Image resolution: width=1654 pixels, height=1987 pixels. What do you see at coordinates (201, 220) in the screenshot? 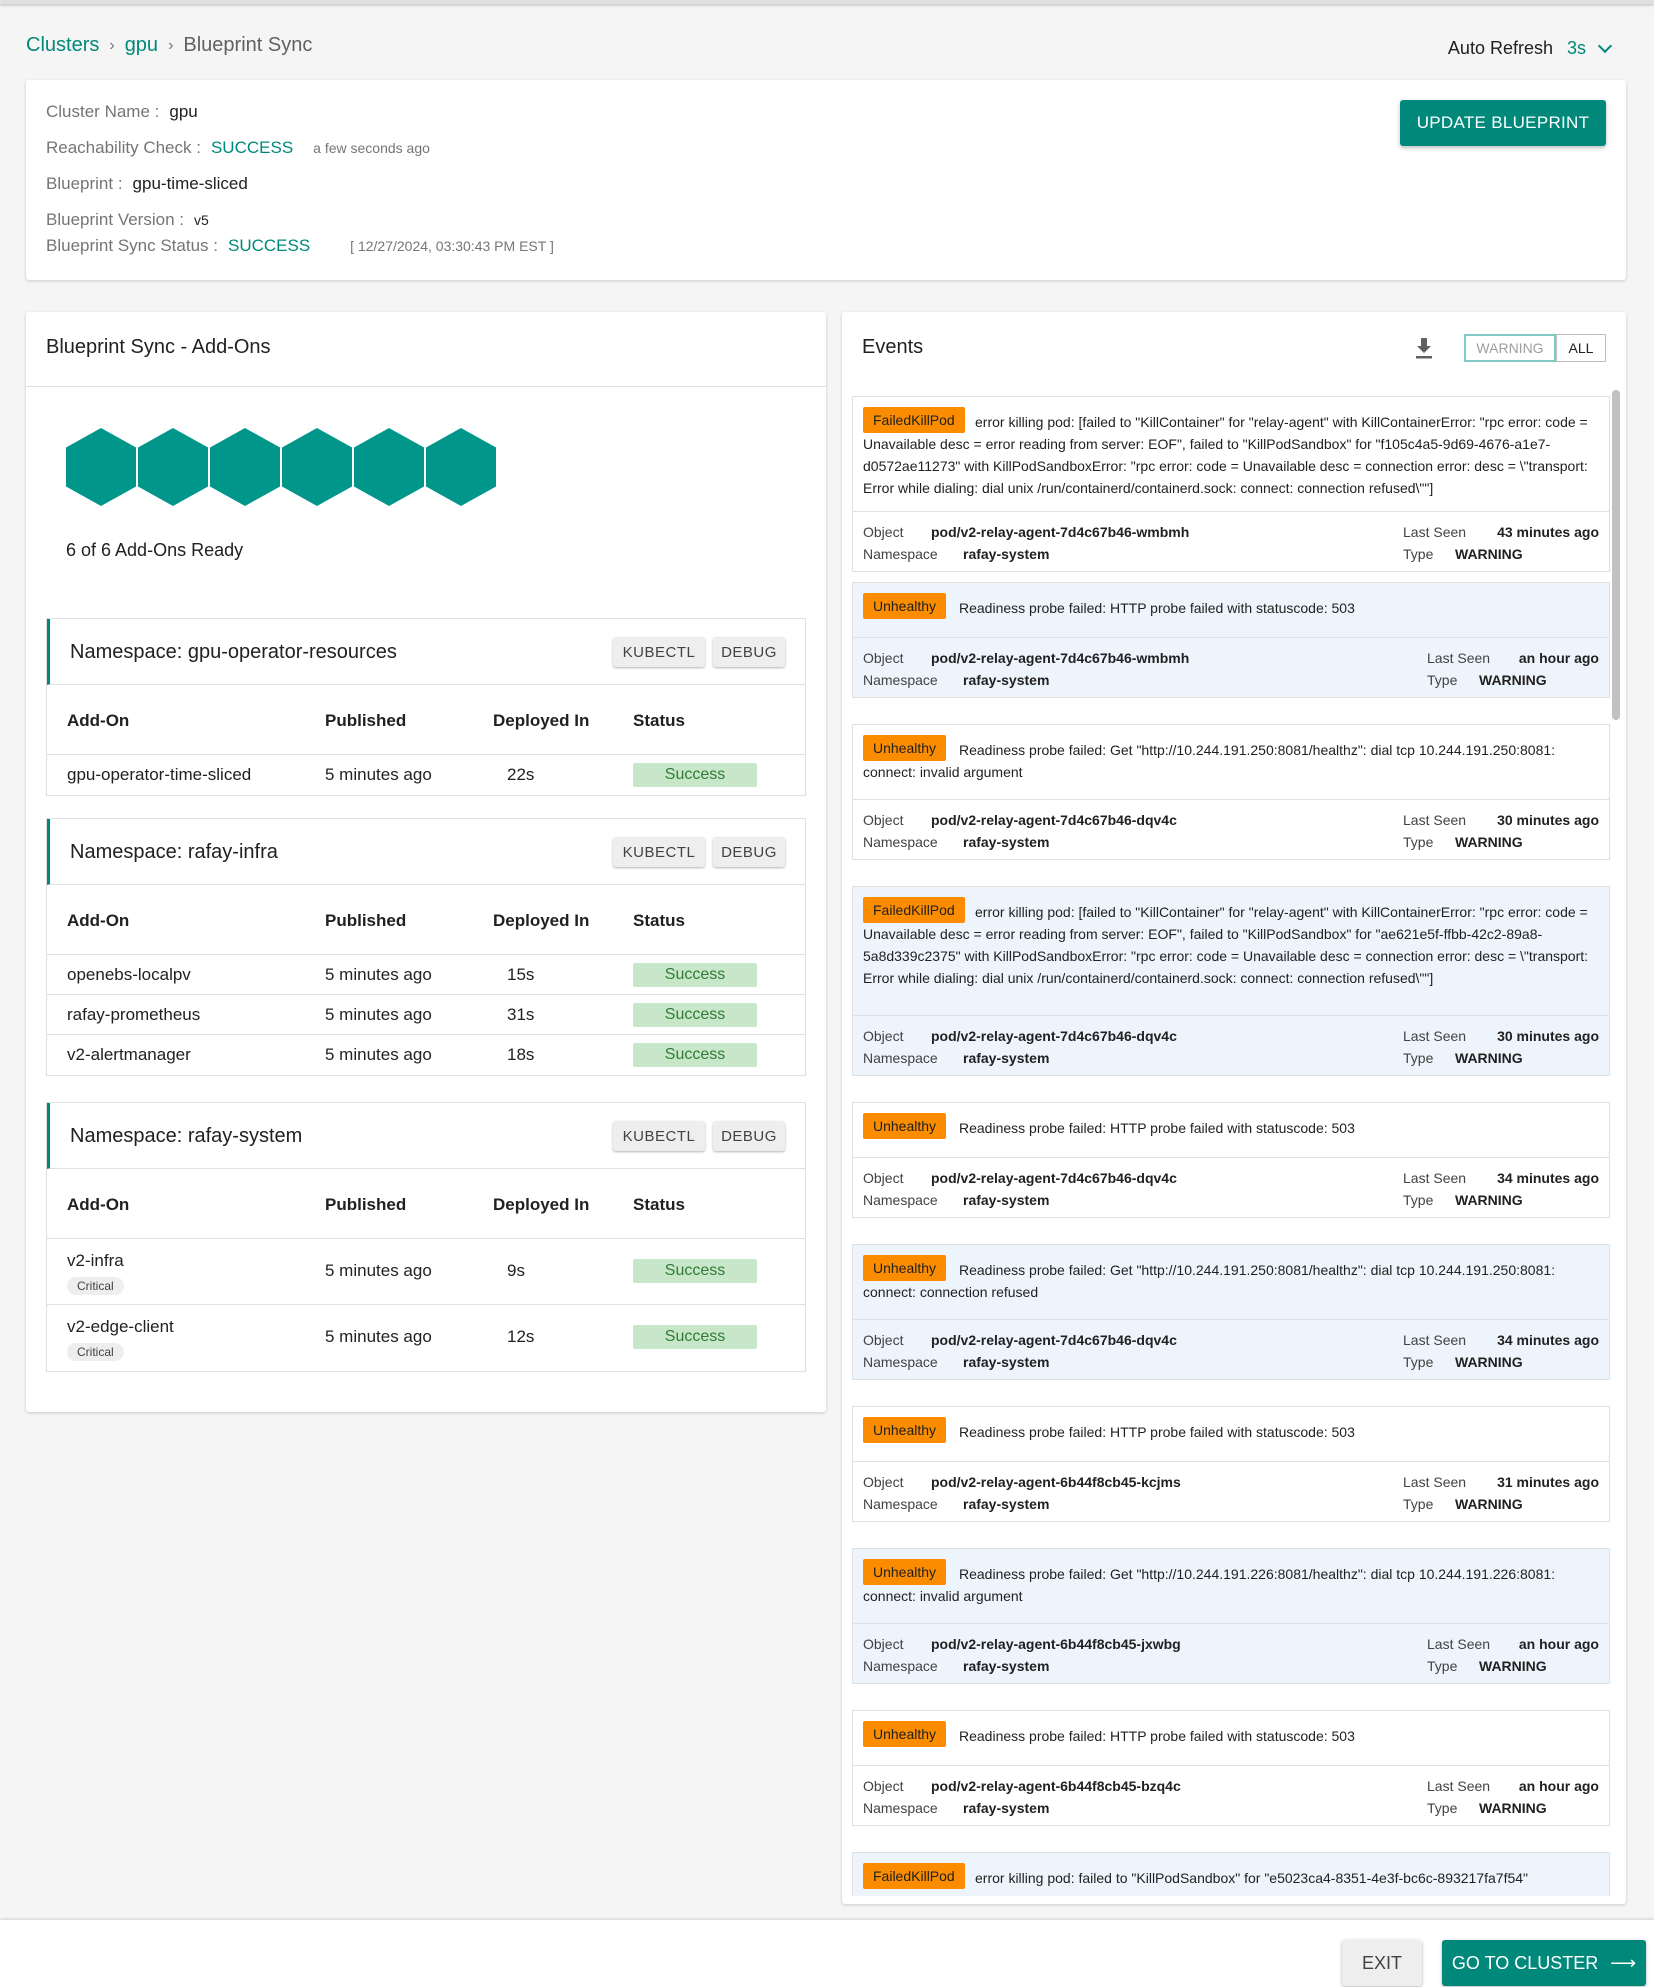
I see `blueprint-version-value: v5` at bounding box center [201, 220].